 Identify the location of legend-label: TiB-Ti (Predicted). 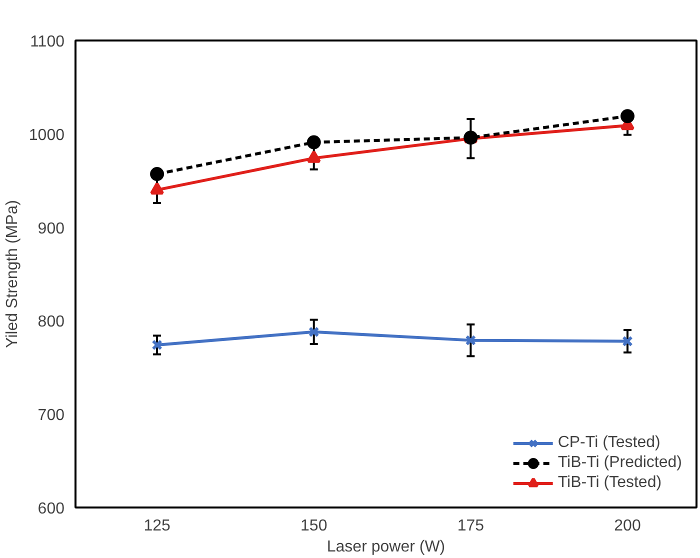
(620, 463).